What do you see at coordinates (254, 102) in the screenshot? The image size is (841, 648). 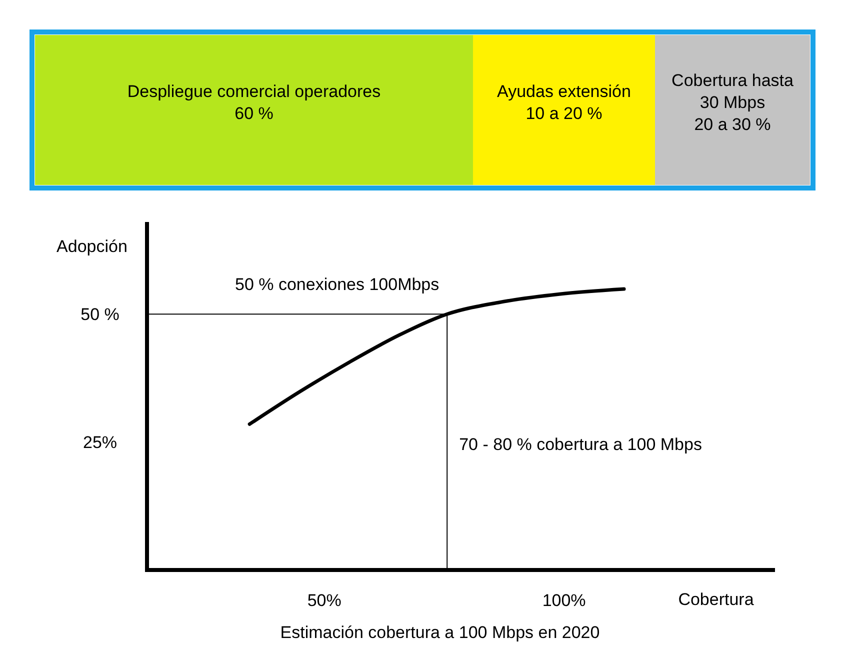 I see `text: Despliegue comercial operadores 60 %` at bounding box center [254, 102].